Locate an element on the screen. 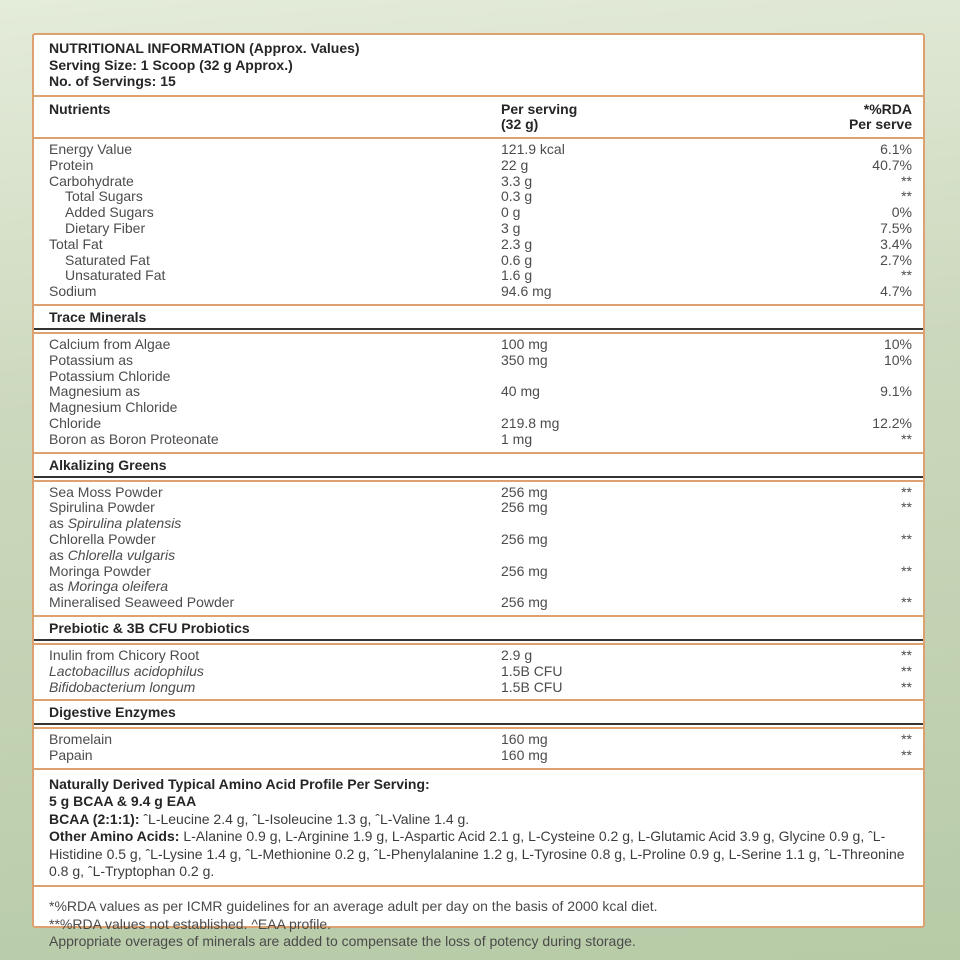 This screenshot has height=960, width=960. nutrient-name-line: Carbohydrate is located at coordinates (91, 180).